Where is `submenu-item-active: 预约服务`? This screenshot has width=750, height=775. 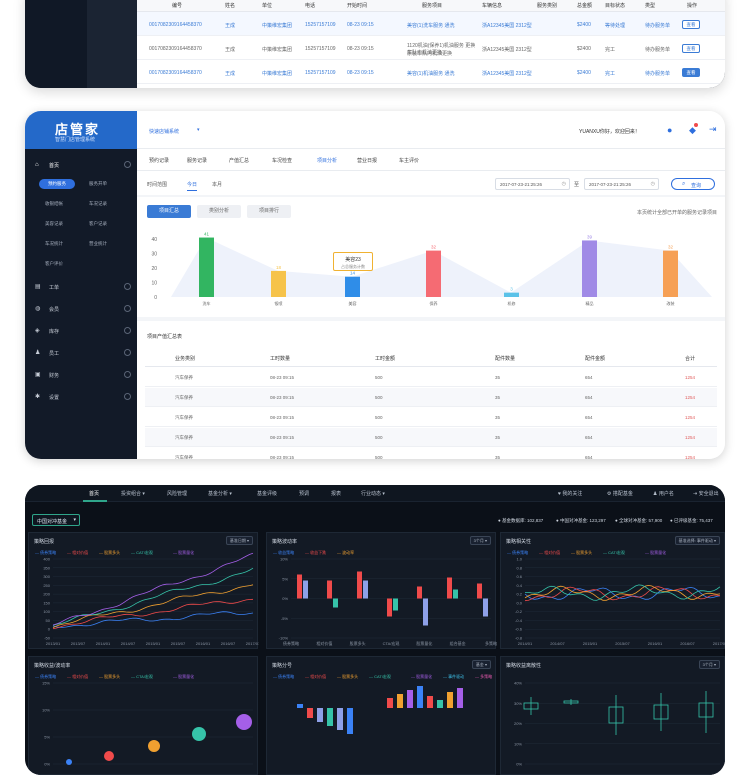
submenu-item-active: 预约服务 is located at coordinates (57, 184).